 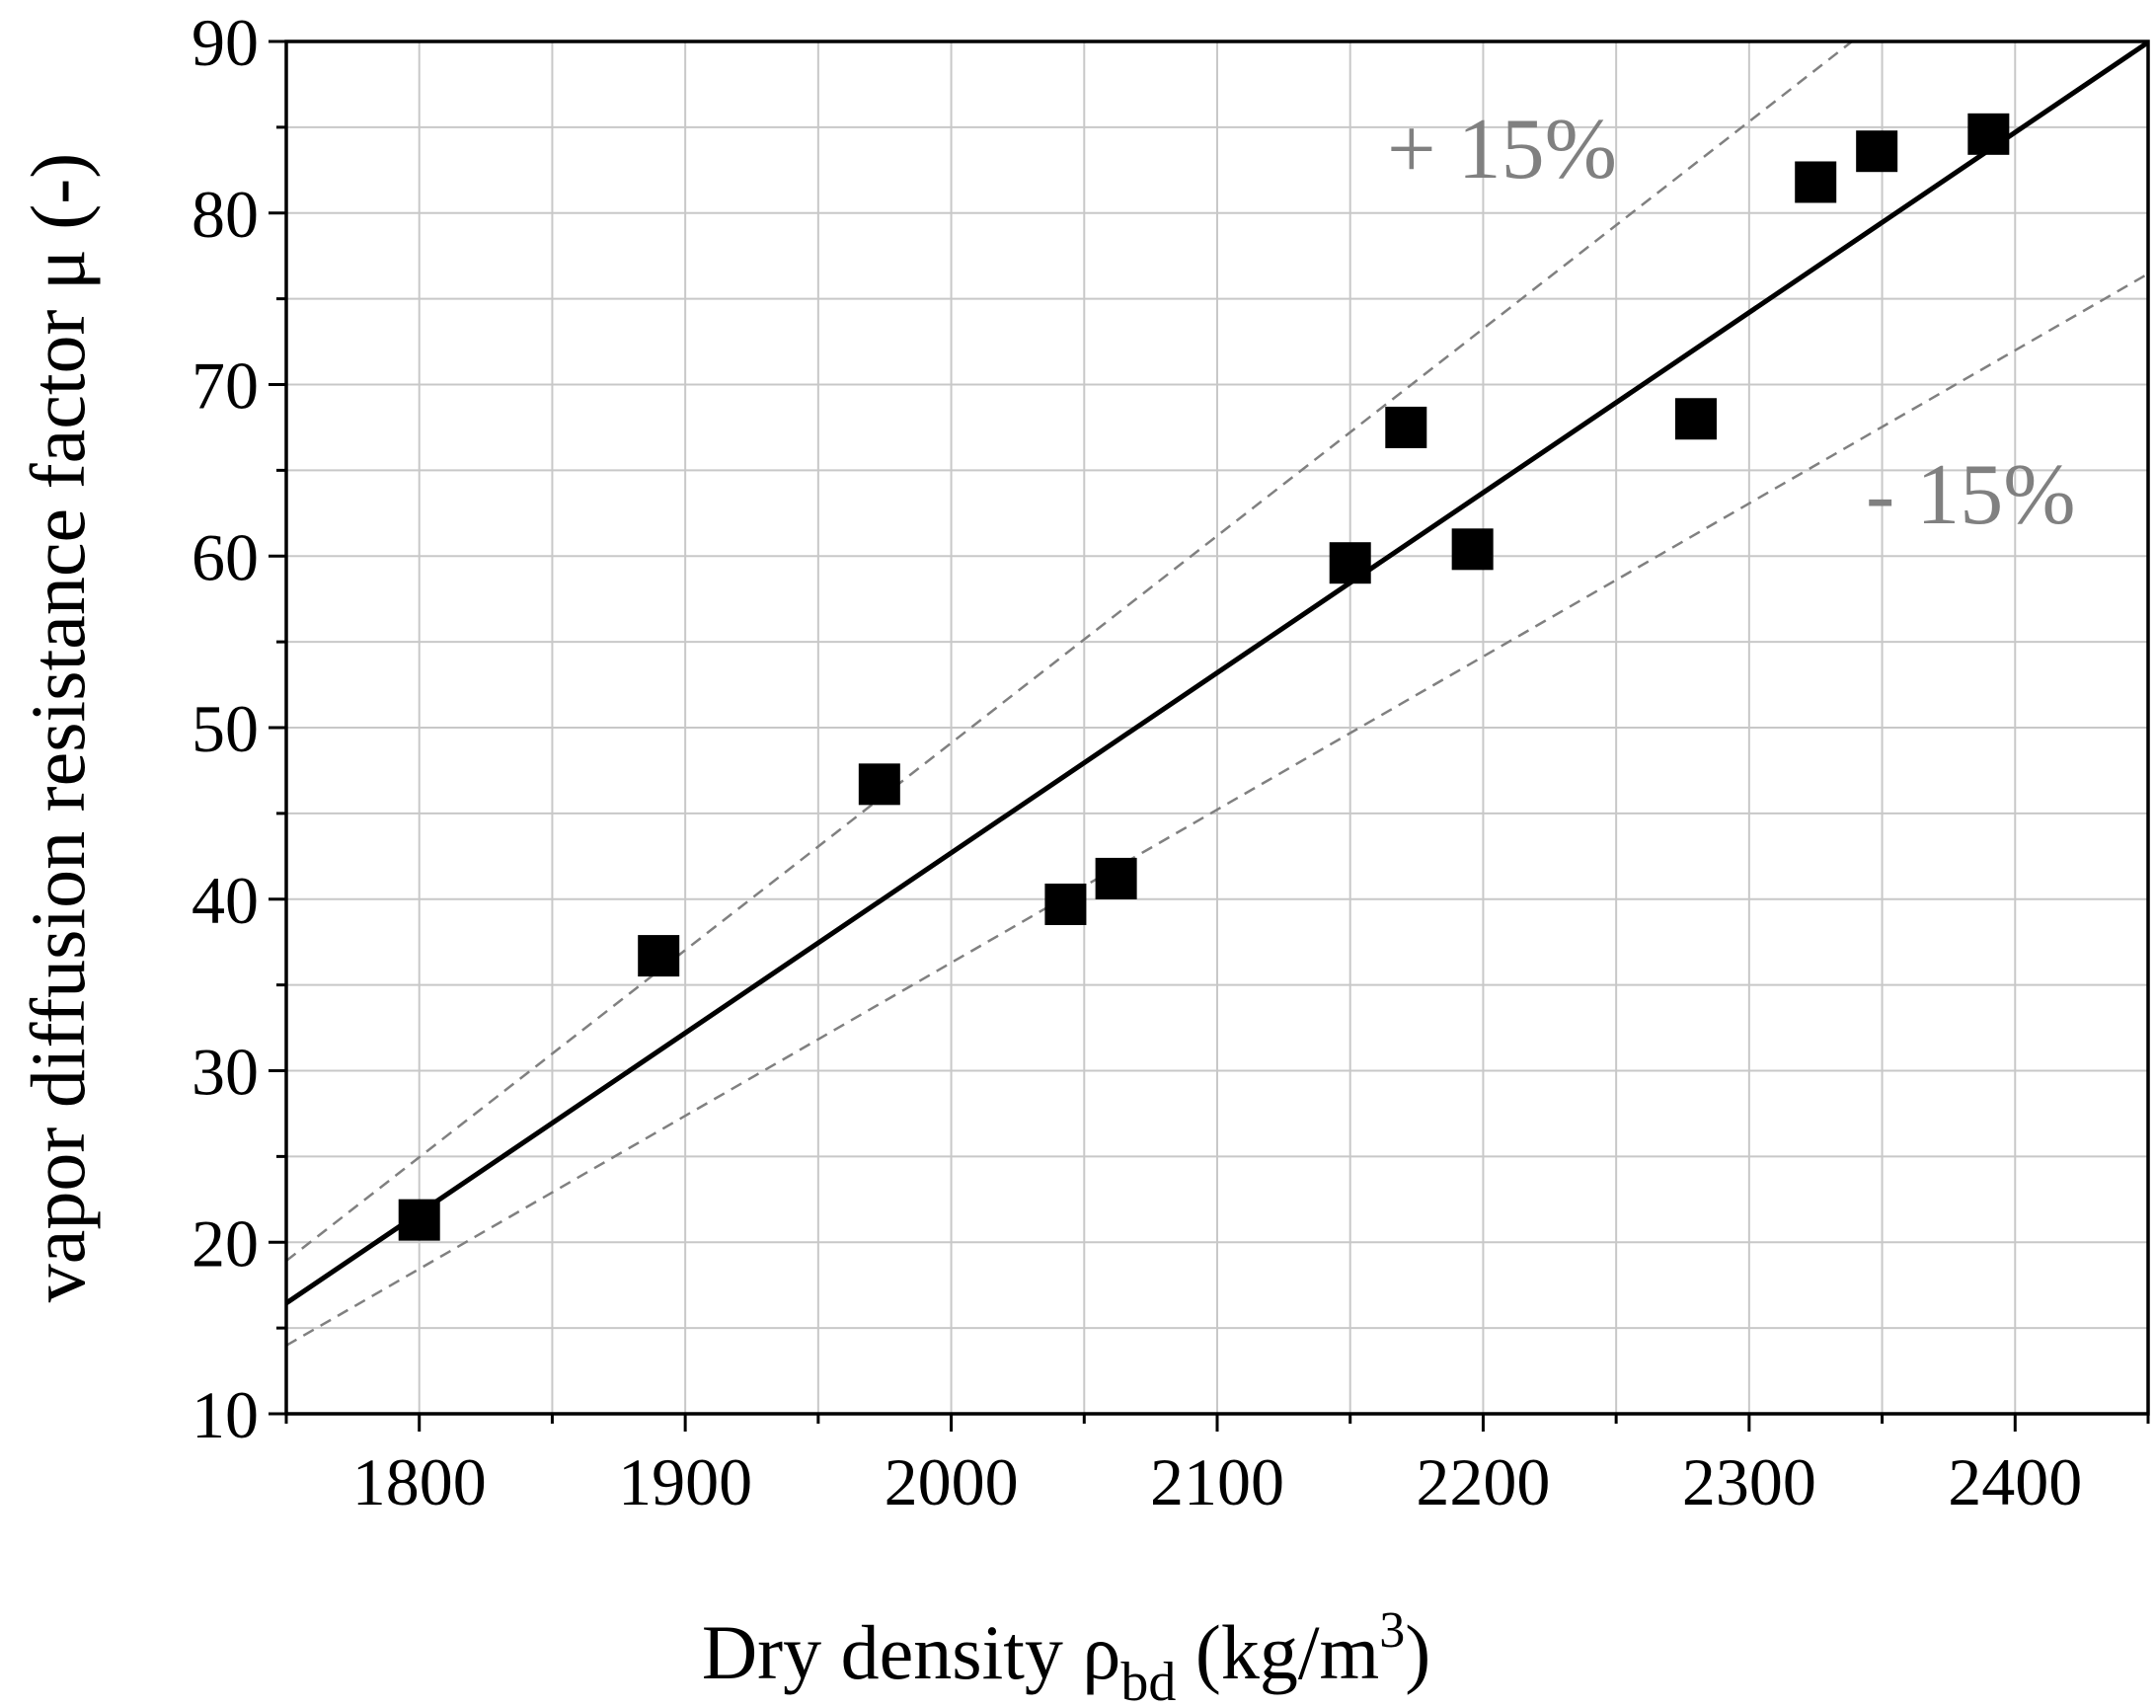 What do you see at coordinates (225, 214) in the screenshot?
I see `y-tick-label: 80` at bounding box center [225, 214].